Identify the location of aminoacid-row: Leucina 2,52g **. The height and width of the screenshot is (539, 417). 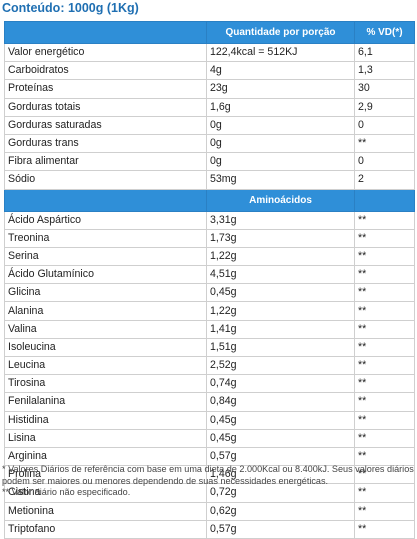
(209, 365).